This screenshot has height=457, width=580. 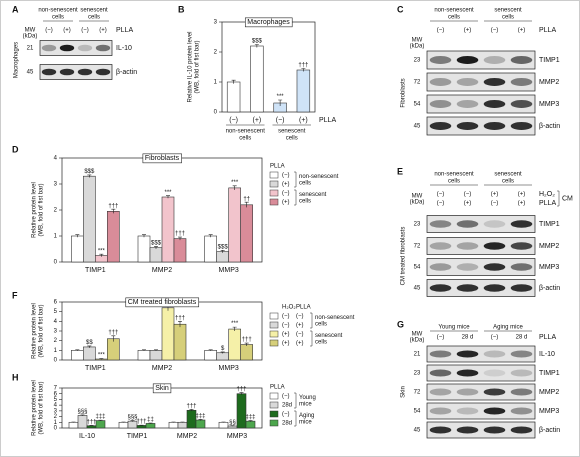 What do you see at coordinates (522, 338) in the screenshot?
I see `lane-label: 28 d` at bounding box center [522, 338].